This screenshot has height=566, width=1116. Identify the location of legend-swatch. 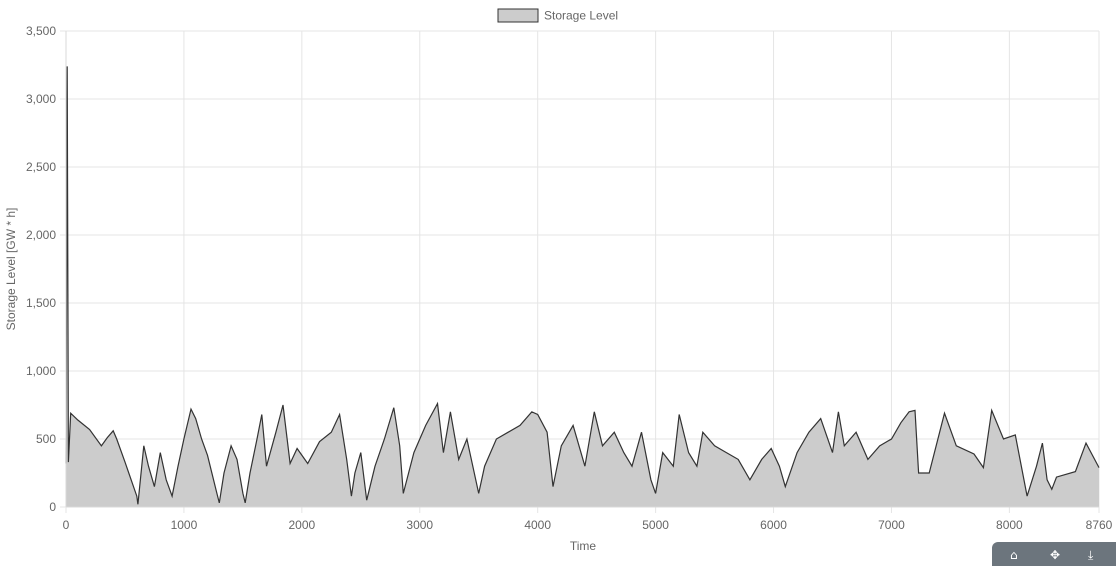
(518, 15).